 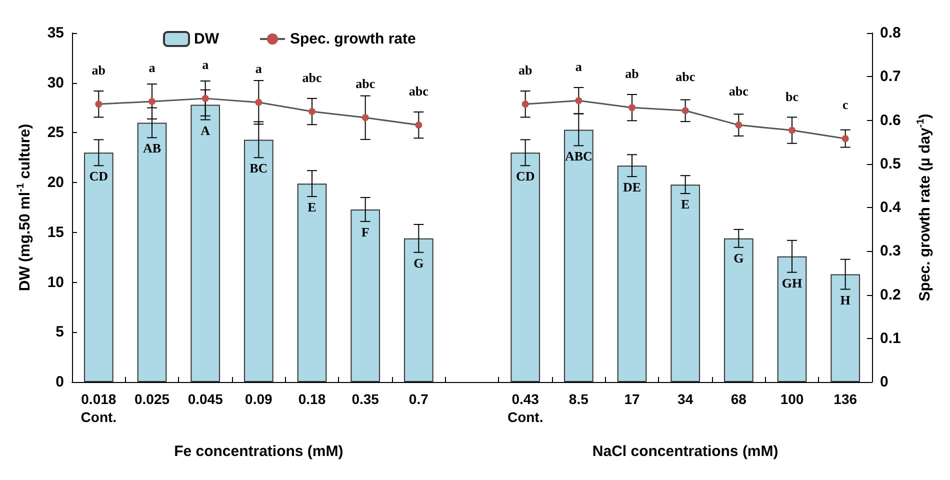 I want to click on data-label: A, so click(x=205, y=130).